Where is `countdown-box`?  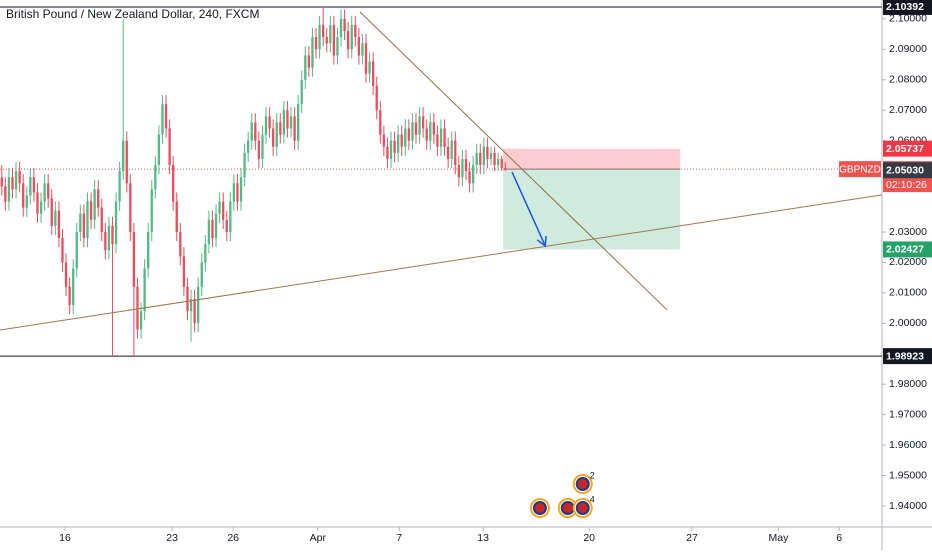 countdown-box is located at coordinates (907, 185).